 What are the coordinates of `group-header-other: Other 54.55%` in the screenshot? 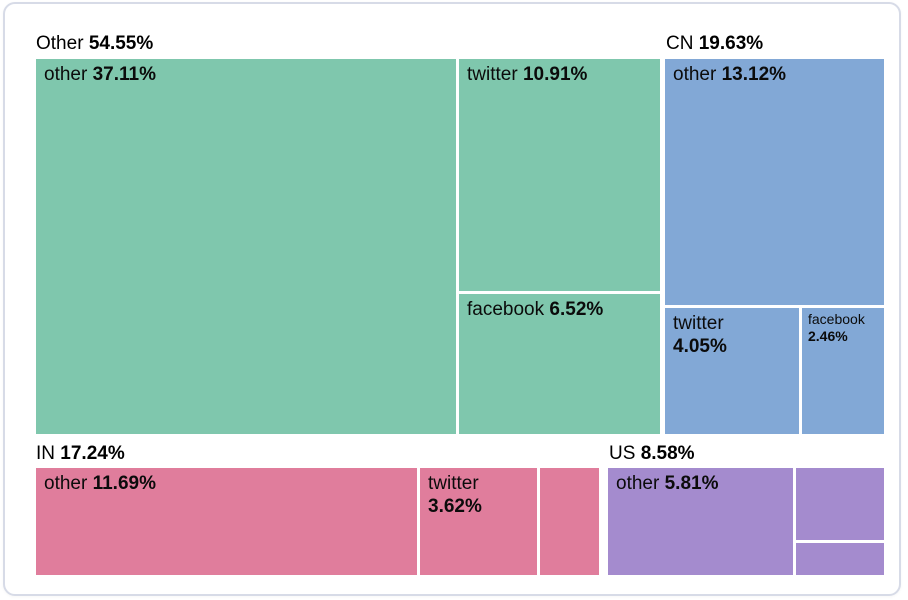 It's located at (94, 44).